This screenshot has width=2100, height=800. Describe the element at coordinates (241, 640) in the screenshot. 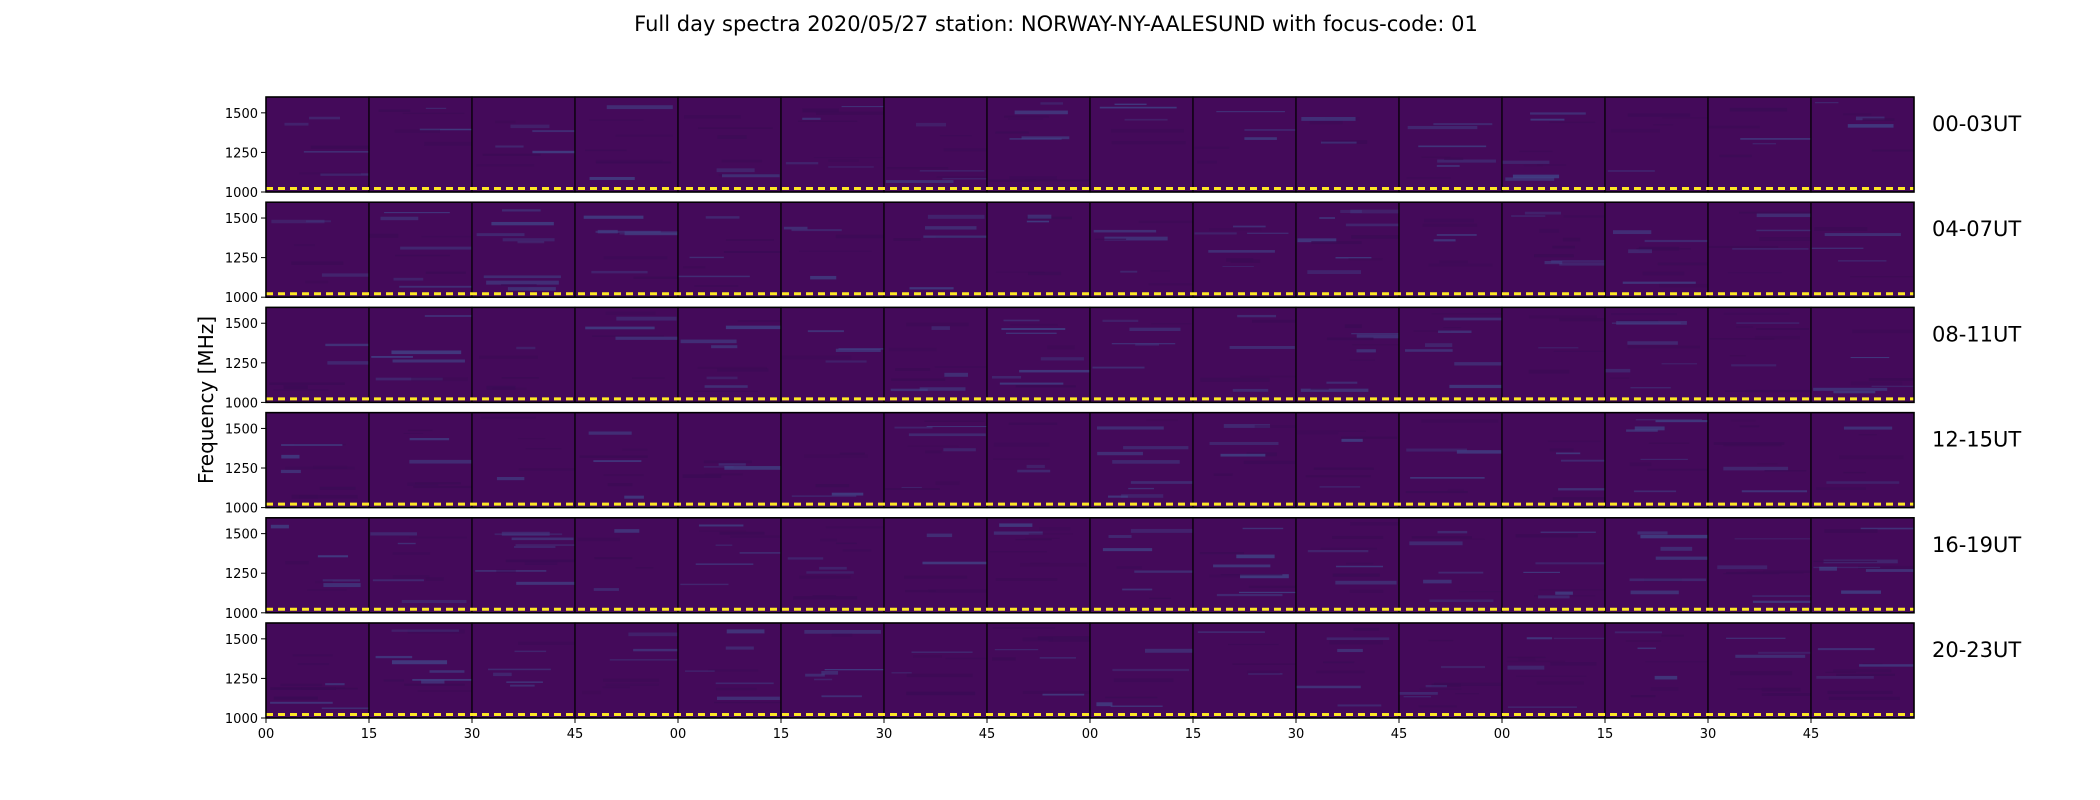

I see `y-tick-label: 1500` at that location.